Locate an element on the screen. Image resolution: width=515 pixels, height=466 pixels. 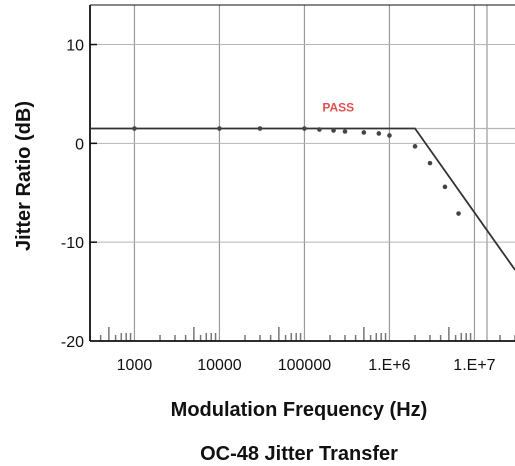
y-tick-label: -20 is located at coordinates (72, 342).